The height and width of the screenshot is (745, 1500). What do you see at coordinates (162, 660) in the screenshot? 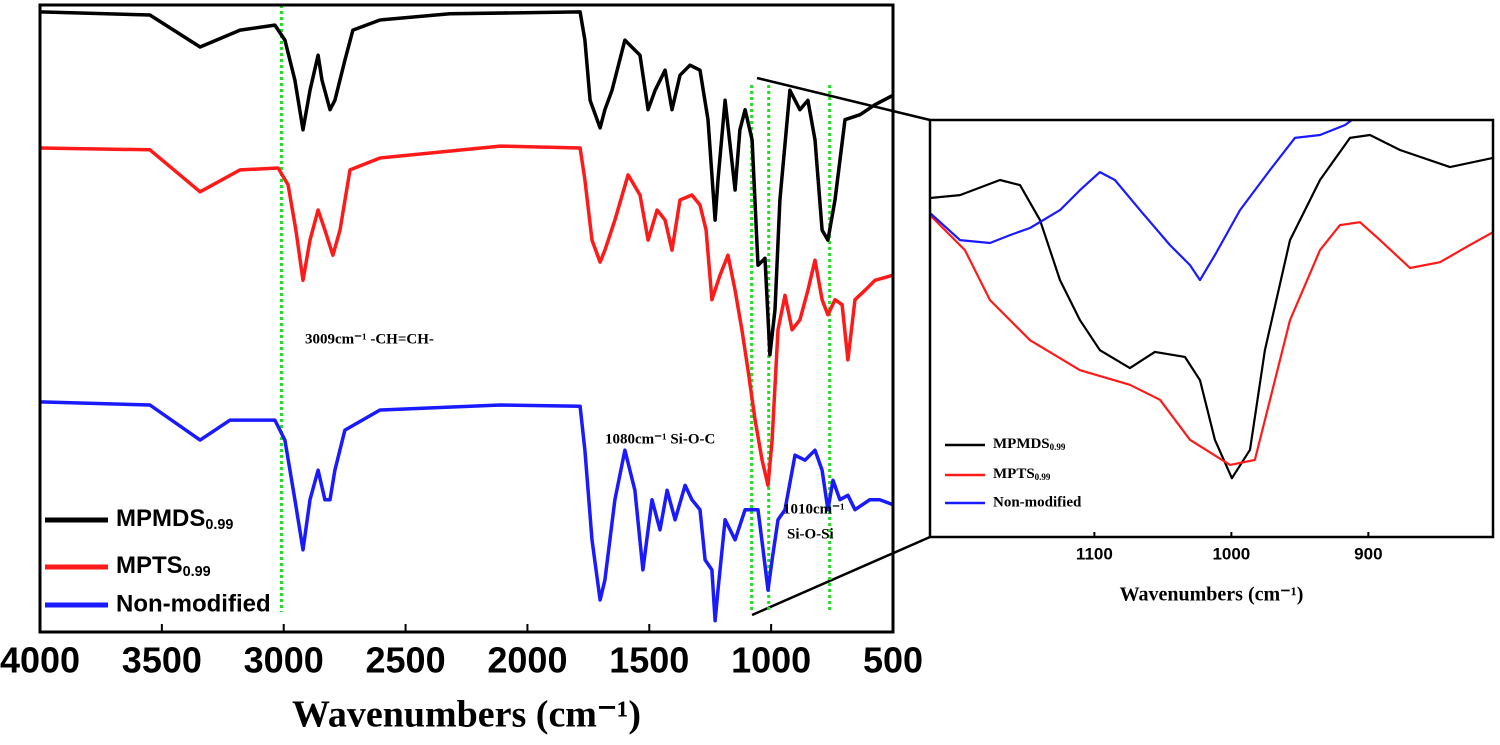
I see `x-tick-label: 3500` at bounding box center [162, 660].